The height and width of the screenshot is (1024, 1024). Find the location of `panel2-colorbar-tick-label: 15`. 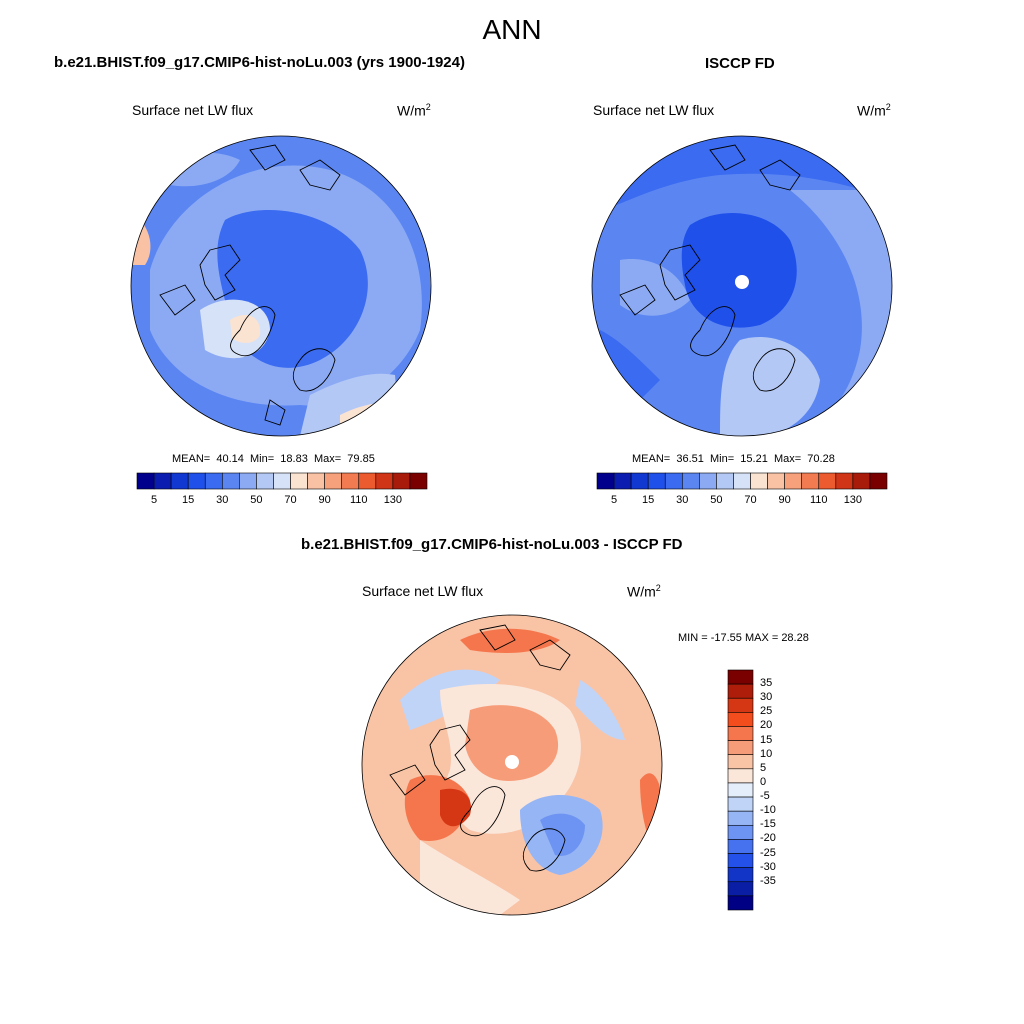

panel2-colorbar-tick-label: 15 is located at coordinates (648, 500).